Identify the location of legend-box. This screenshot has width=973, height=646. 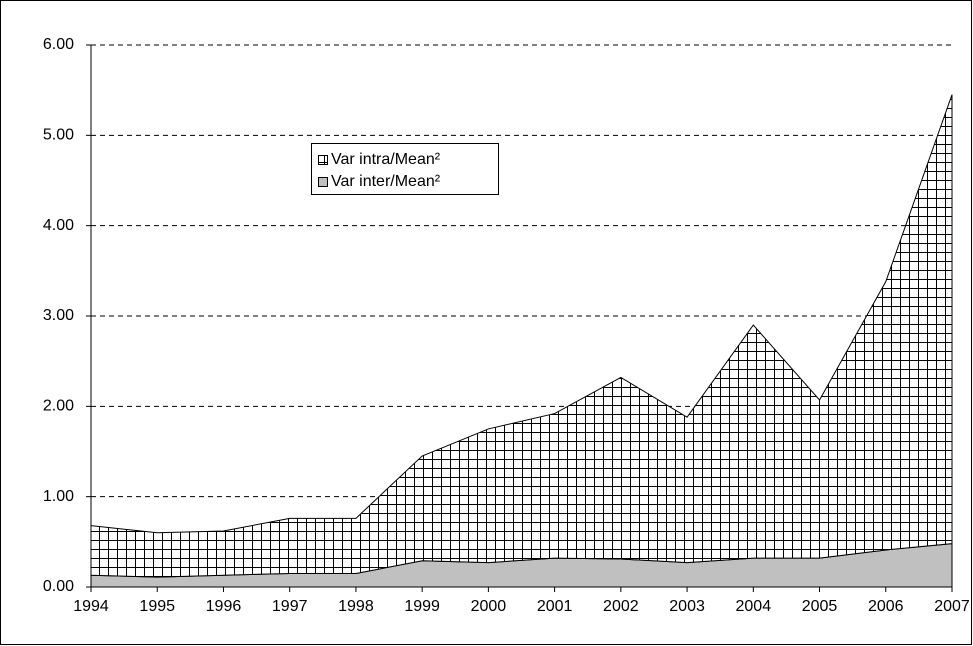
(405, 169).